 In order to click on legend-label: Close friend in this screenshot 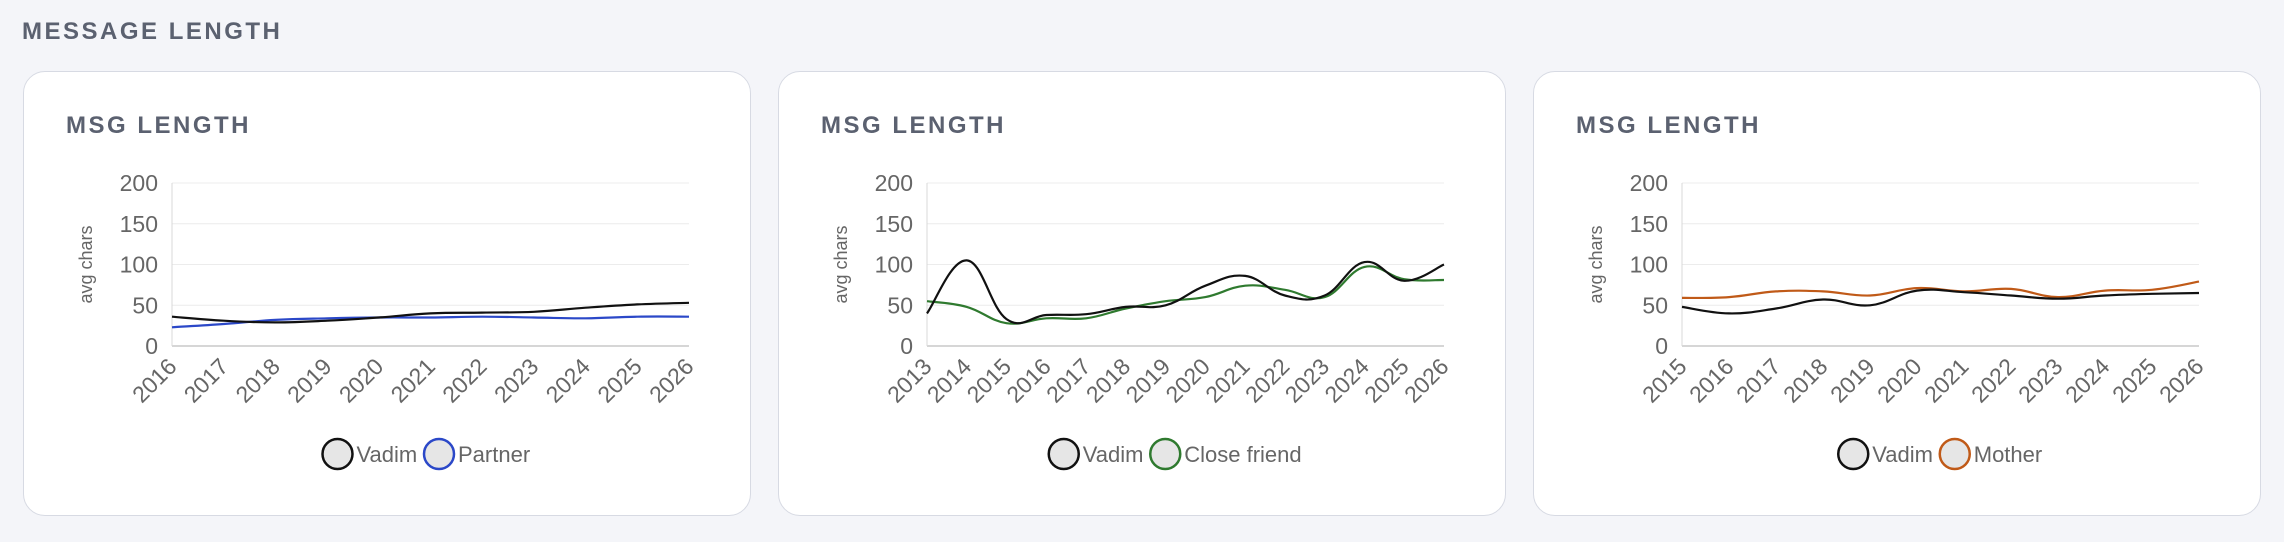, I will do `click(1242, 454)`.